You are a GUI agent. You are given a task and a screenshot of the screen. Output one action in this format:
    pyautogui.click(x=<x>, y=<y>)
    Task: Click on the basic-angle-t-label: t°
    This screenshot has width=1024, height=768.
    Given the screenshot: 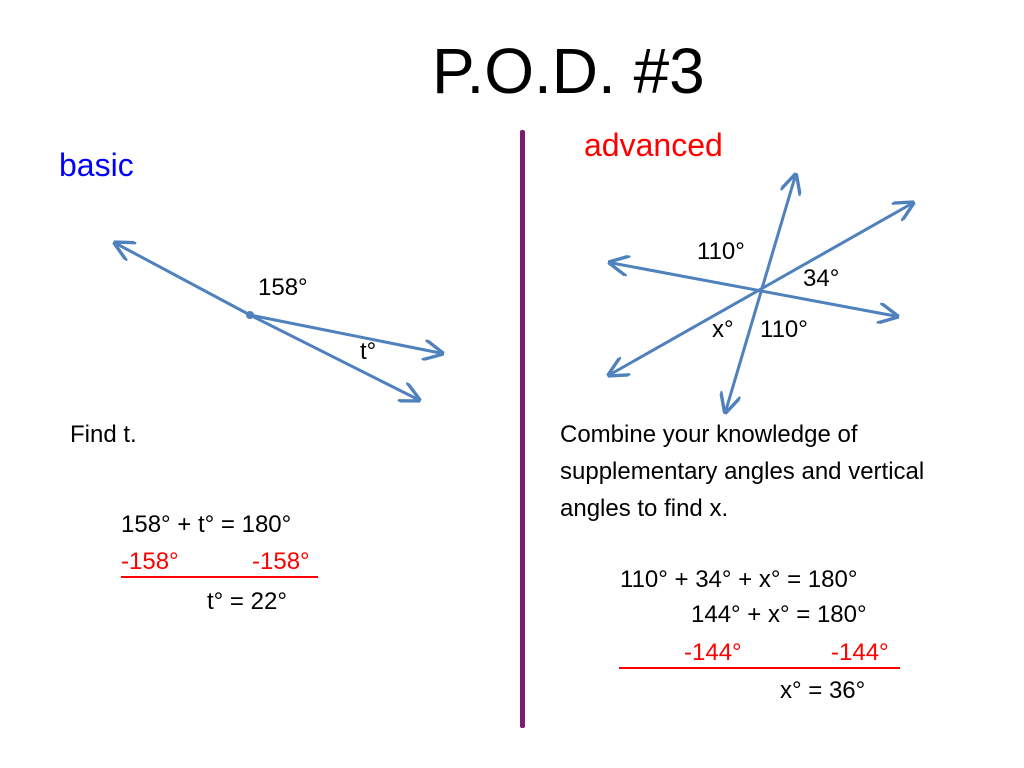 What is the action you would take?
    pyautogui.click(x=368, y=351)
    